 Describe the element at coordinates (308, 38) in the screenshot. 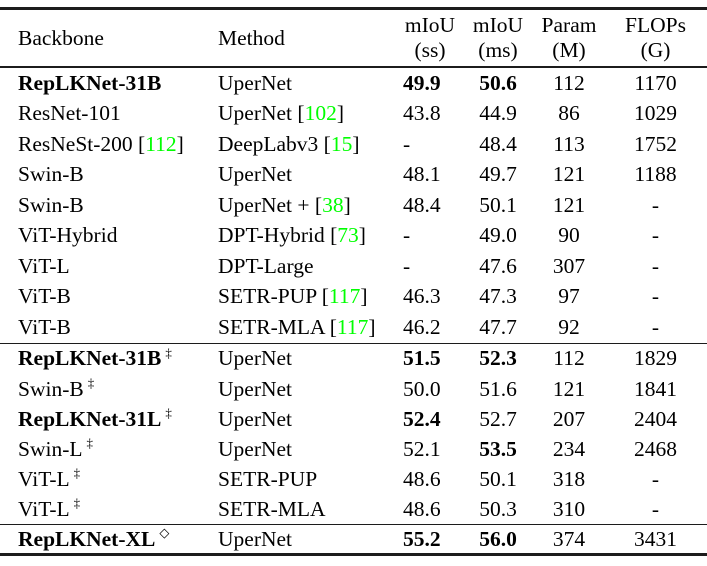

I see `header-method: Method` at that location.